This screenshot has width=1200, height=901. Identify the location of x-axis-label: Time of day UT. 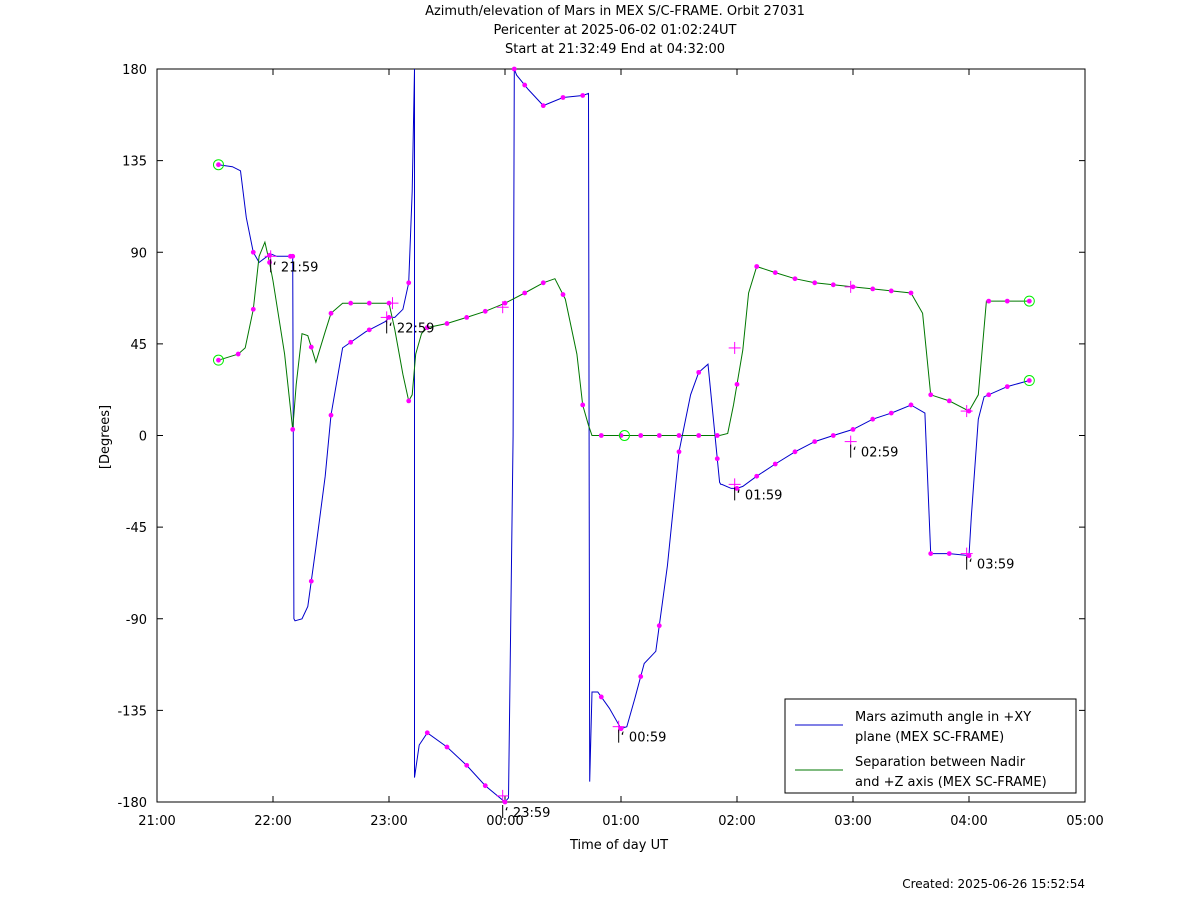
(618, 845).